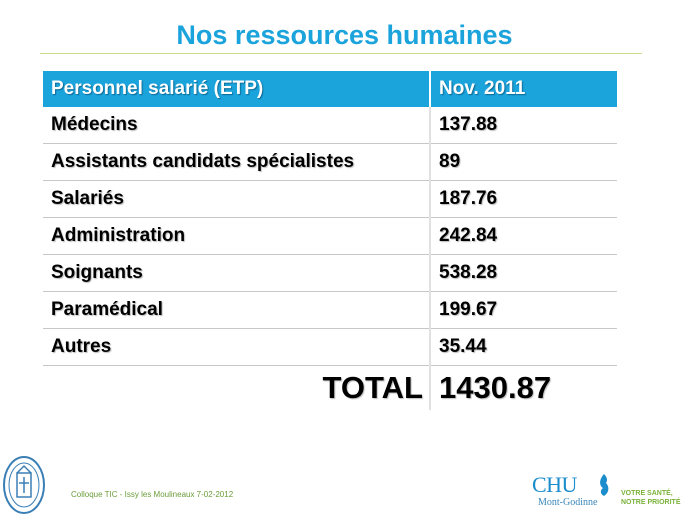 The width and height of the screenshot is (689, 520). I want to click on table-row: Autres 35.44, so click(330, 347).